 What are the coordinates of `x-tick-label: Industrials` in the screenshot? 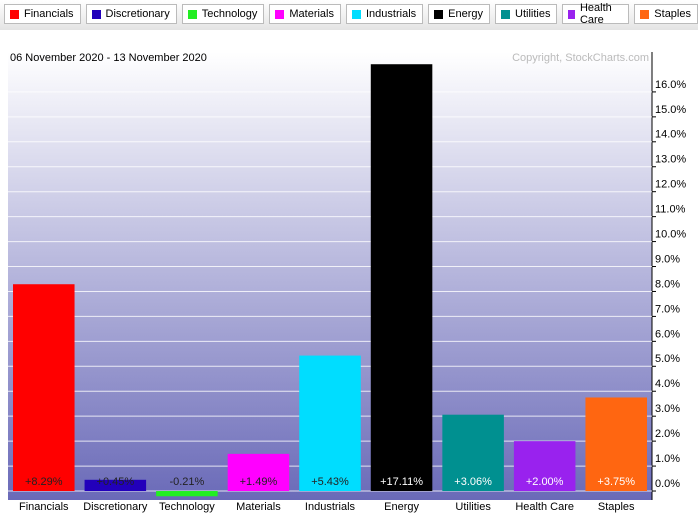 It's located at (330, 507).